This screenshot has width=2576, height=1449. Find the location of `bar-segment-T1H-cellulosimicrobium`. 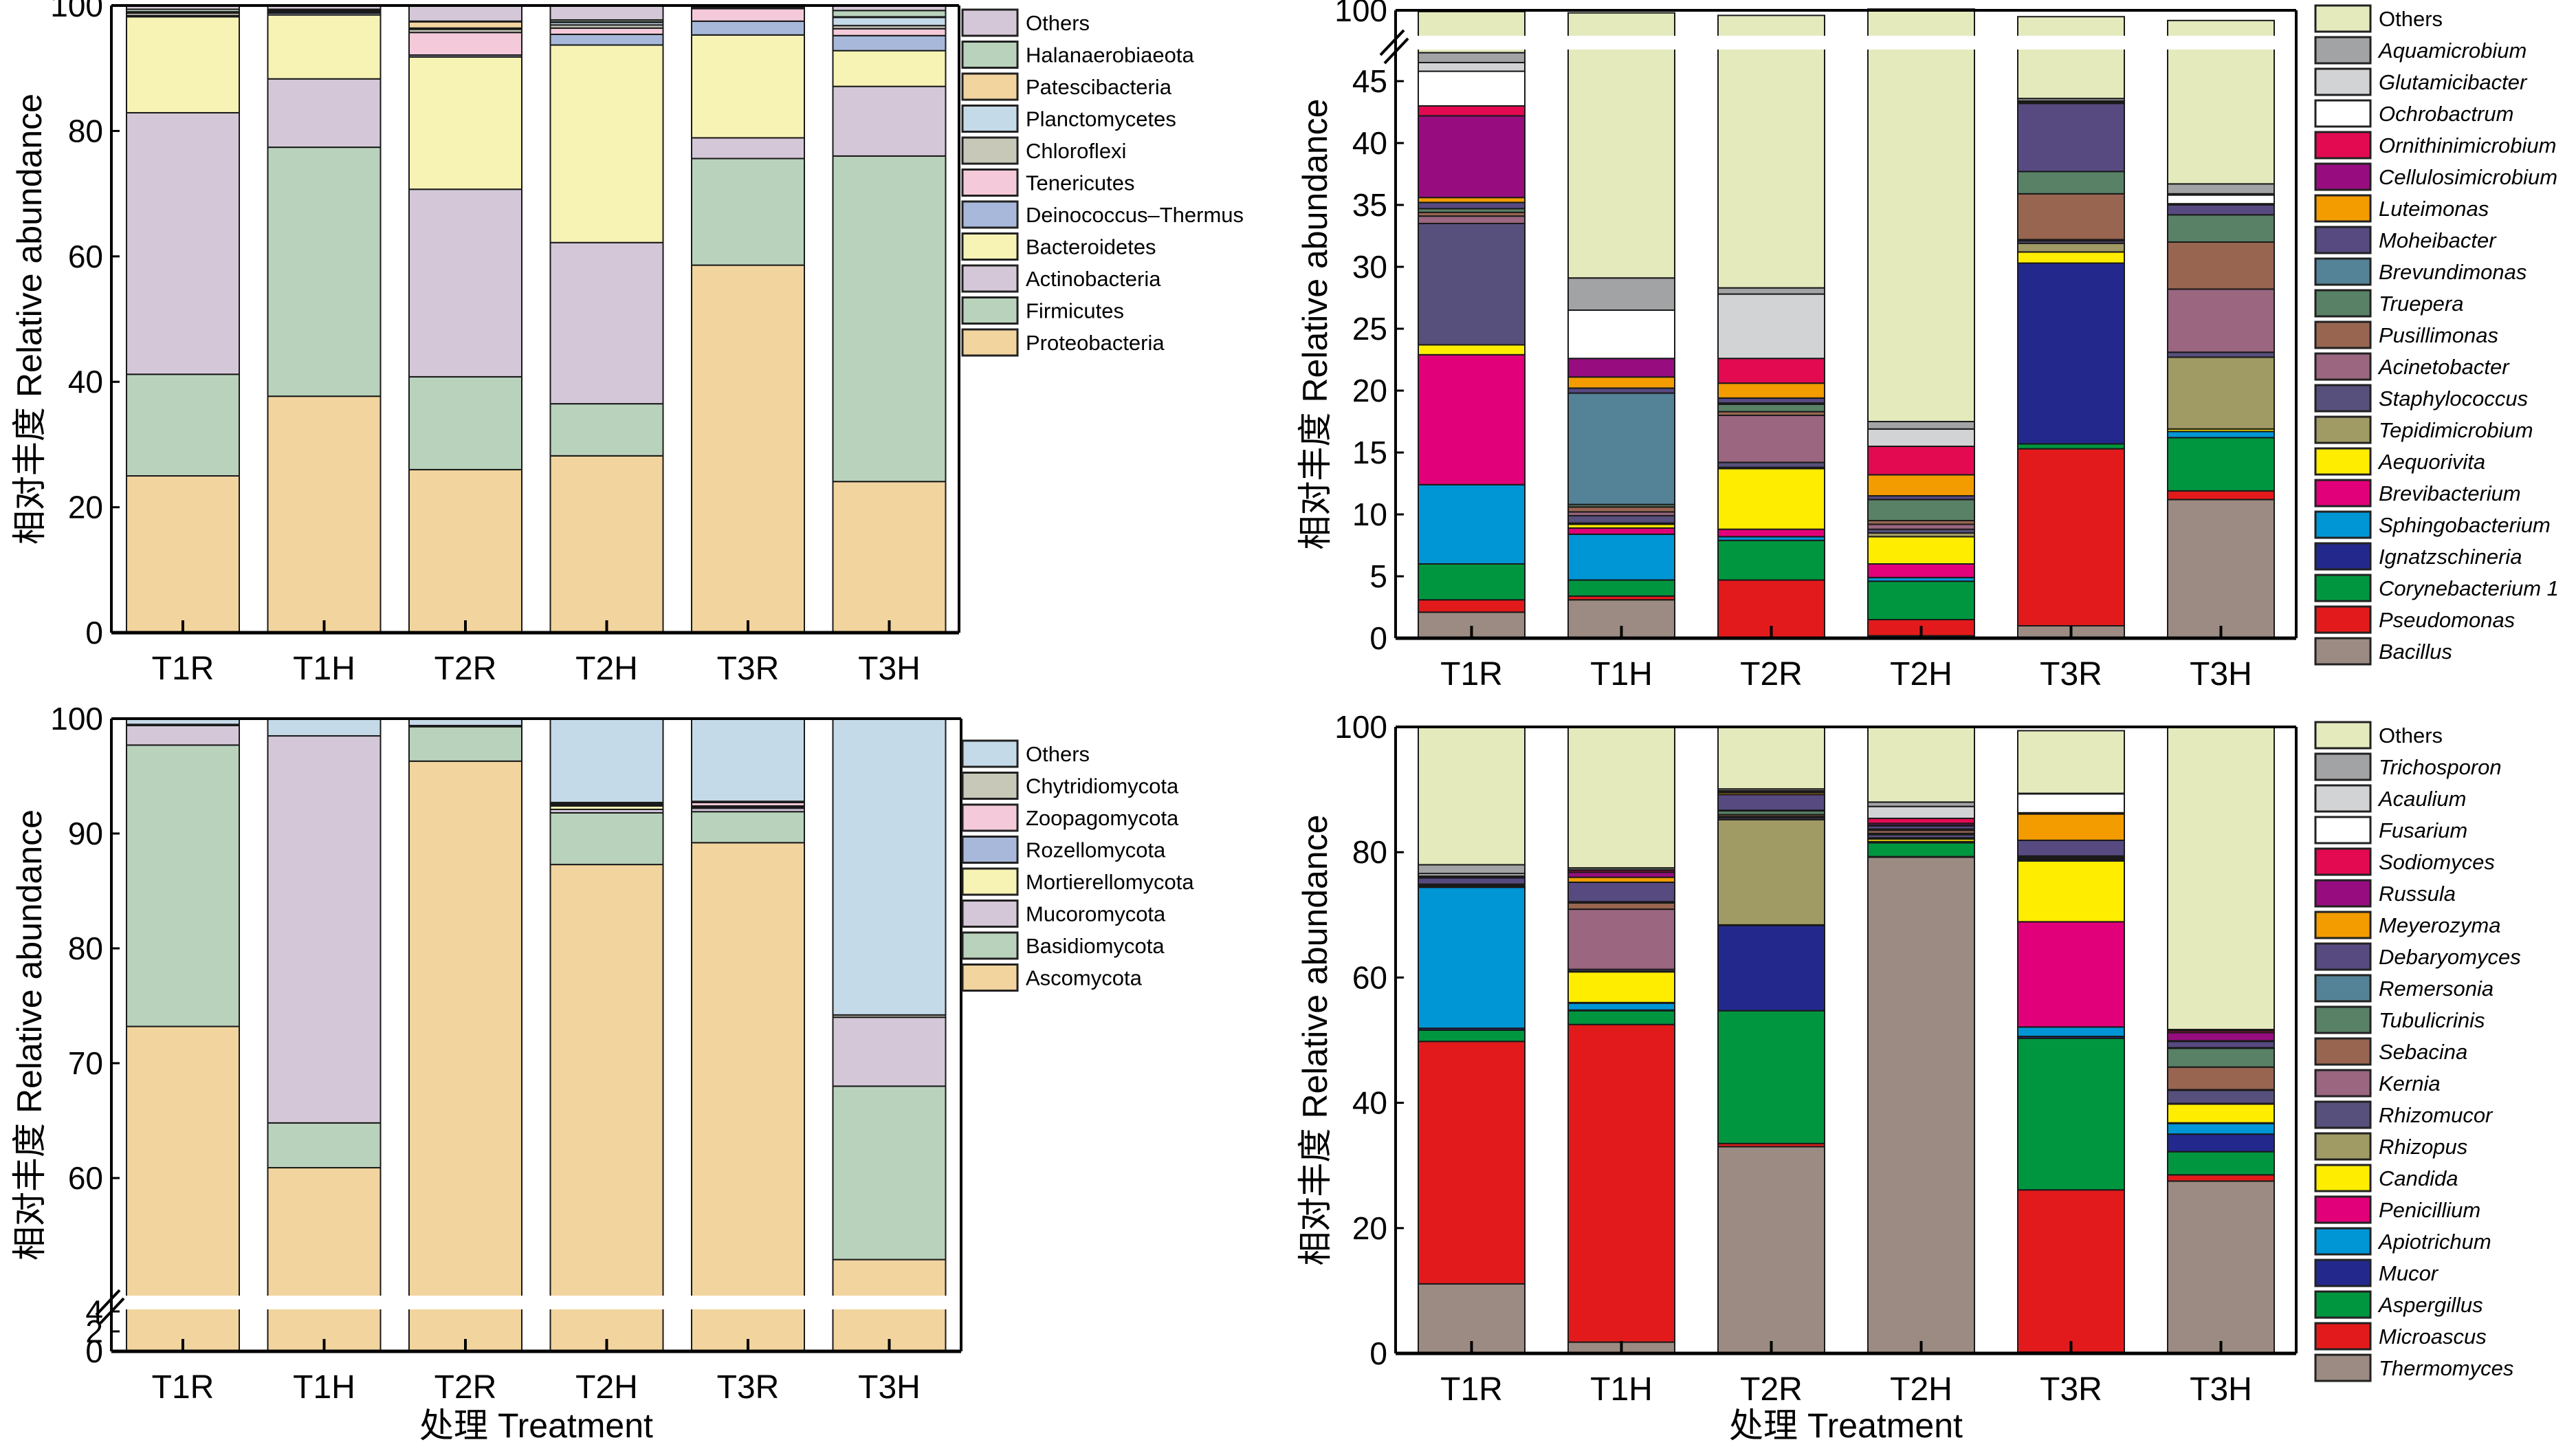

bar-segment-T1H-cellulosimicrobium is located at coordinates (1621, 368).